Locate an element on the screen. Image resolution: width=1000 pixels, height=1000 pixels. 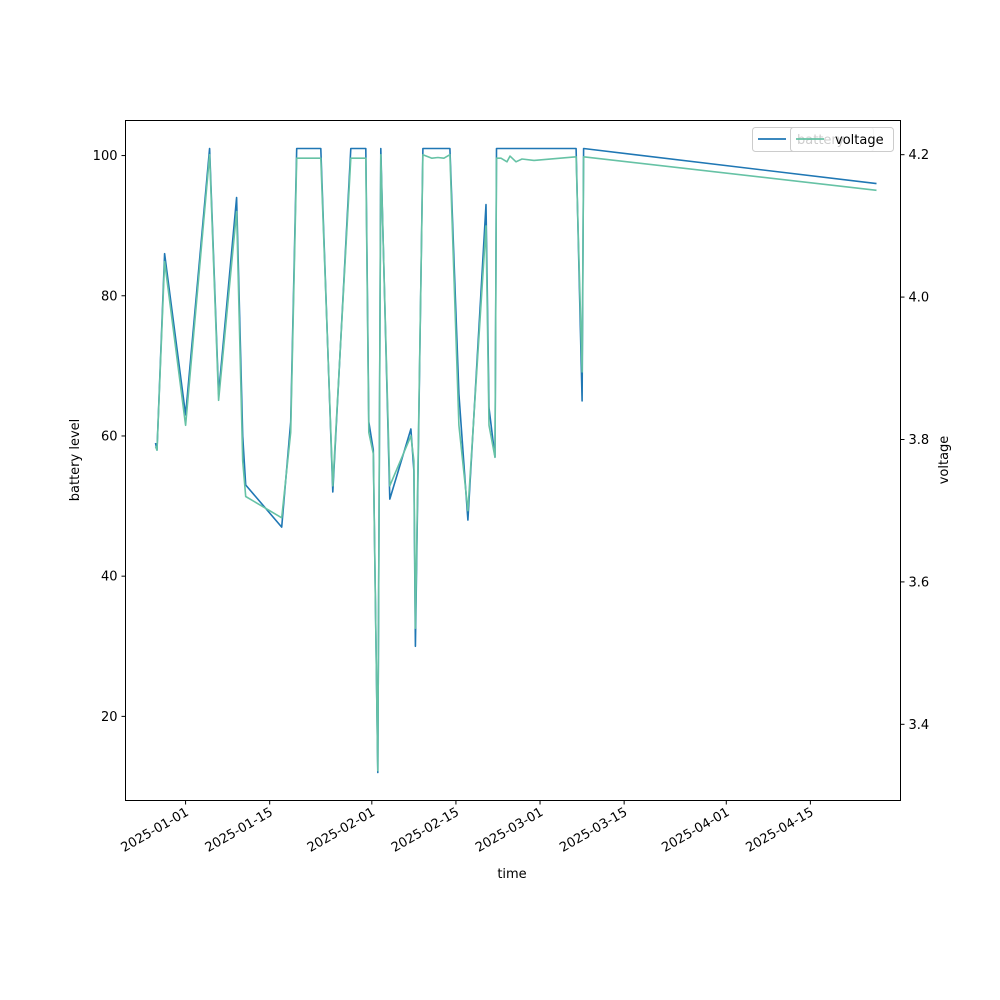
right-y-tick-label: 4.2 is located at coordinates (919, 155).